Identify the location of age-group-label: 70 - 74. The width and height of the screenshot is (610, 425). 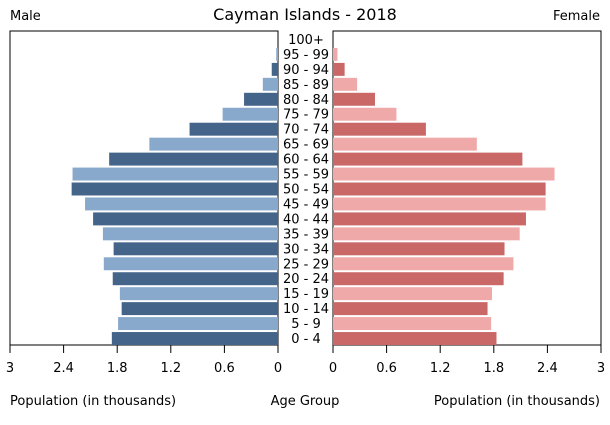
(306, 130).